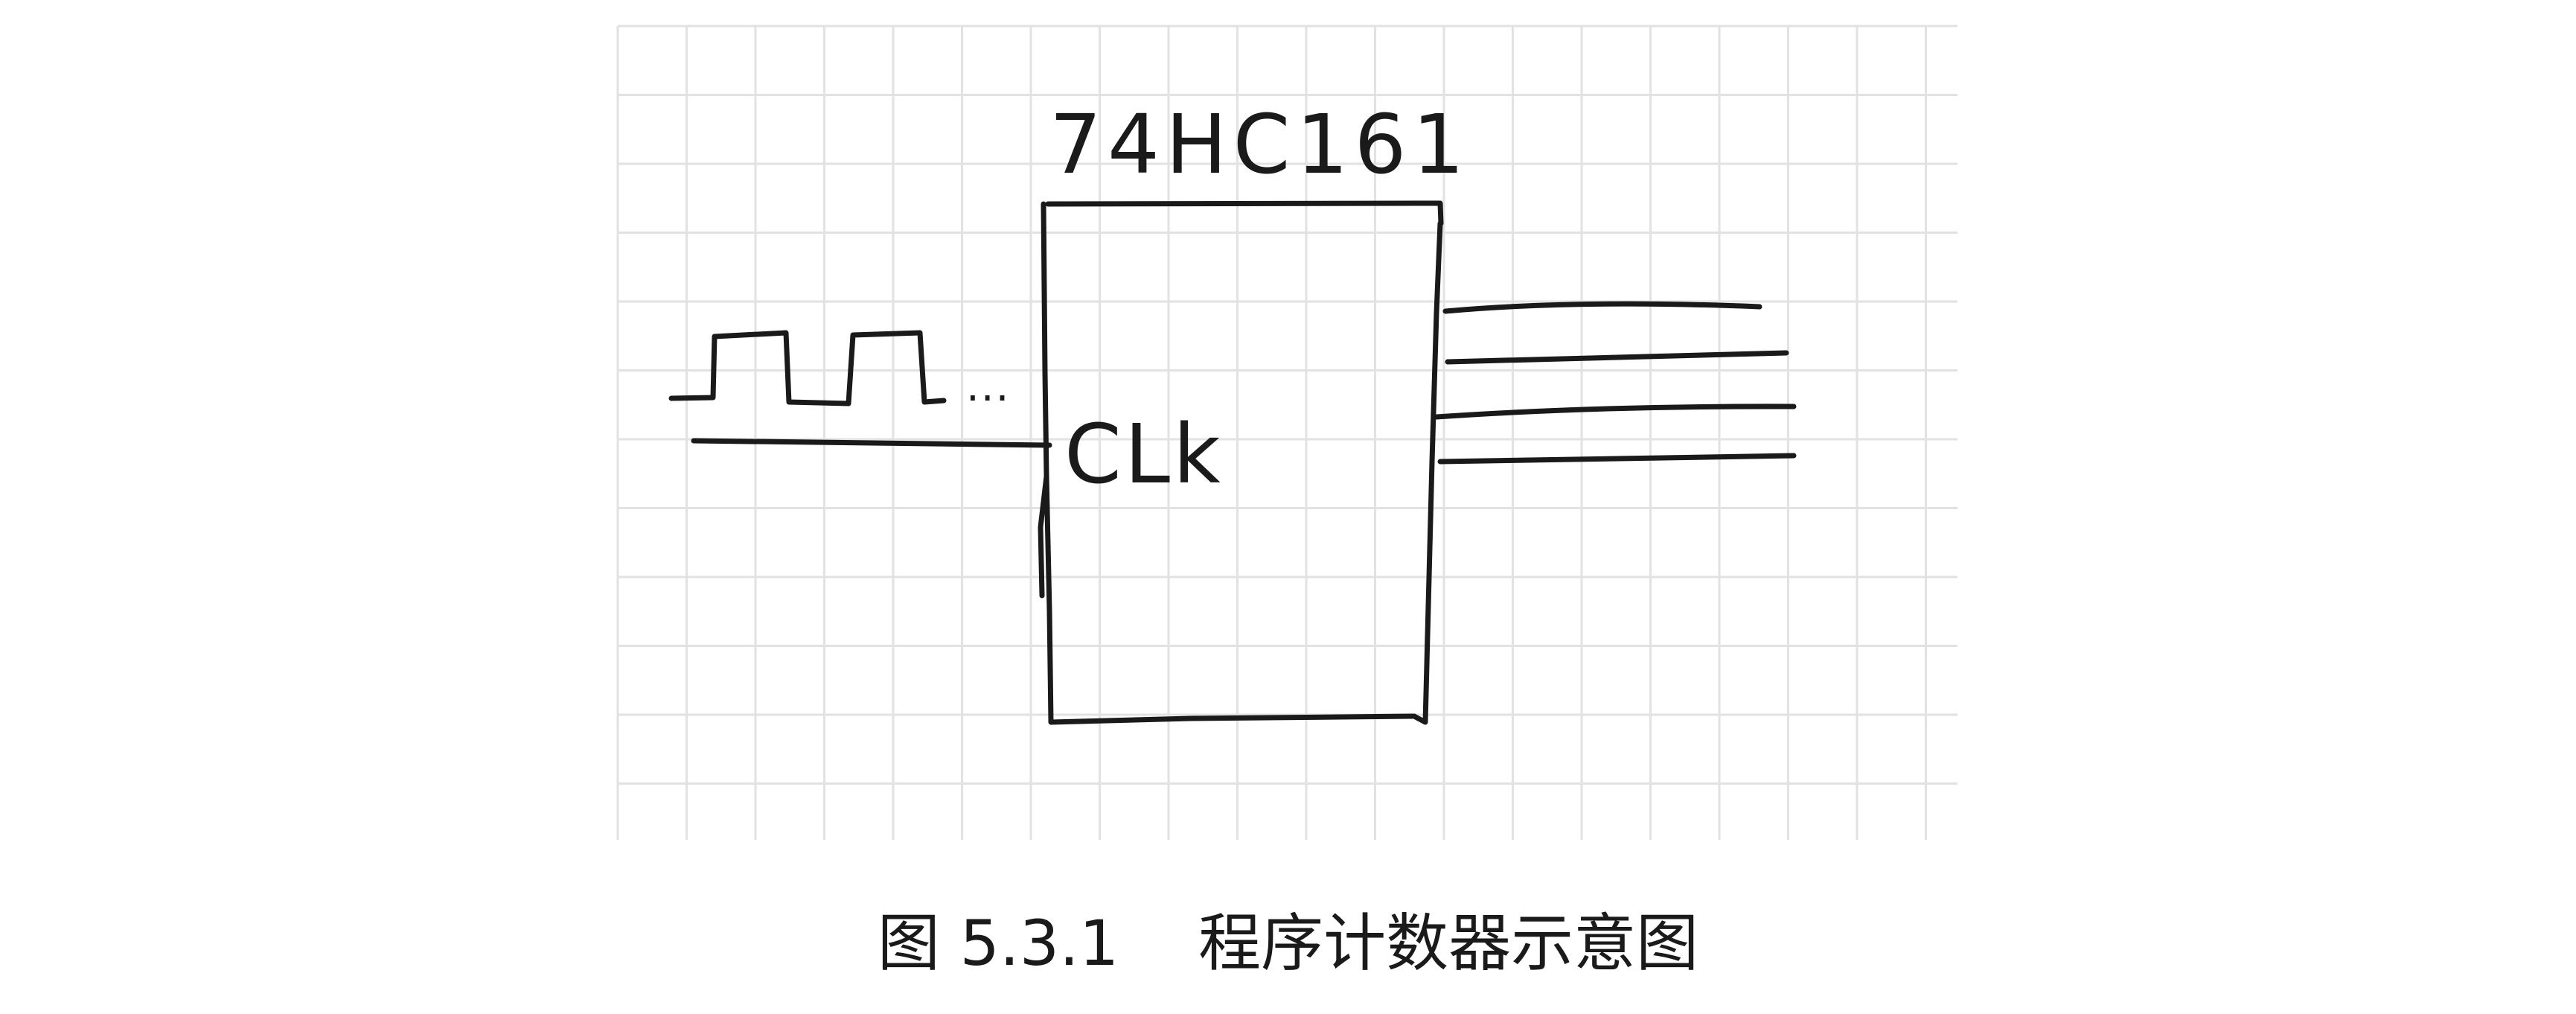 The width and height of the screenshot is (2576, 1014). What do you see at coordinates (1617, 459) in the screenshot?
I see `output-line-q3` at bounding box center [1617, 459].